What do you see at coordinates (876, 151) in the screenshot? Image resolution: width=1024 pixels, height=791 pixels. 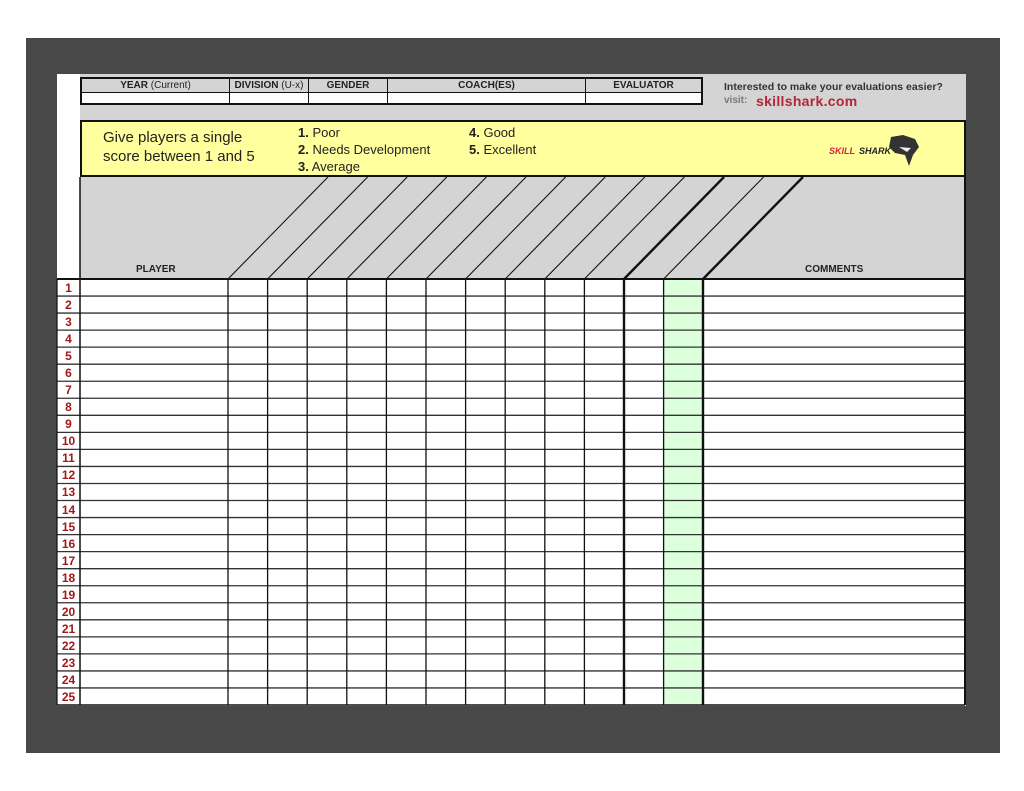 I see `svg-text: SHARK` at bounding box center [876, 151].